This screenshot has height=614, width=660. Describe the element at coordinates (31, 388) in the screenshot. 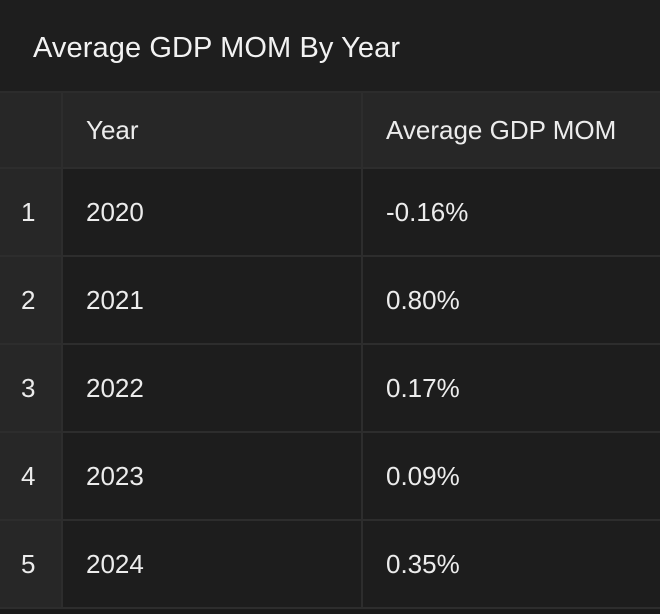

I see `row-index: 3` at that location.